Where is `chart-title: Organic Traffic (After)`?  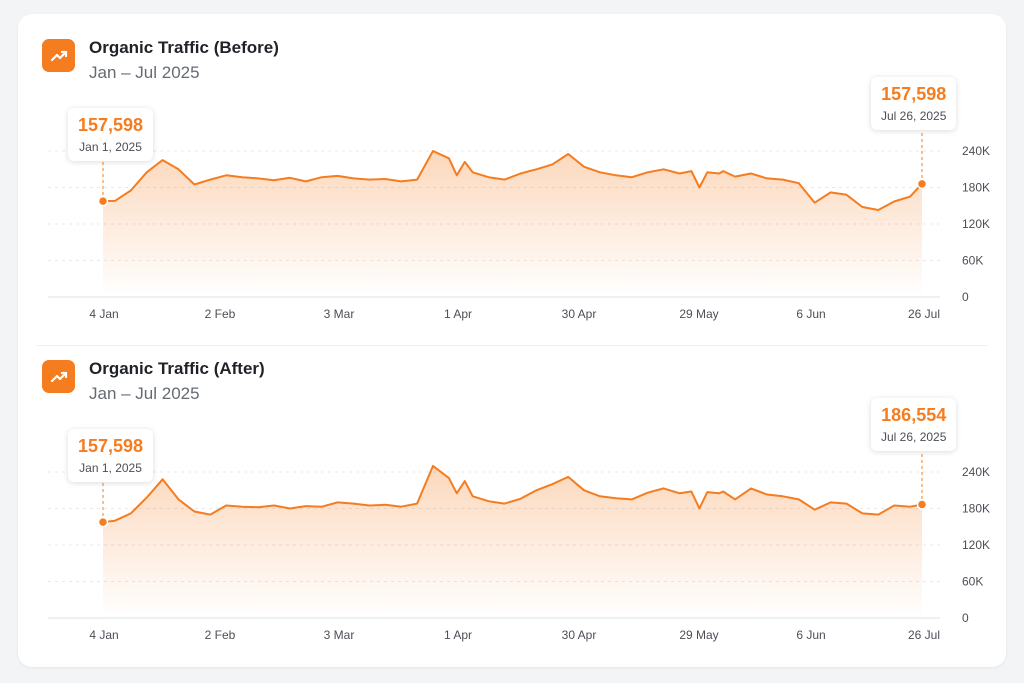 chart-title: Organic Traffic (After) is located at coordinates (177, 368).